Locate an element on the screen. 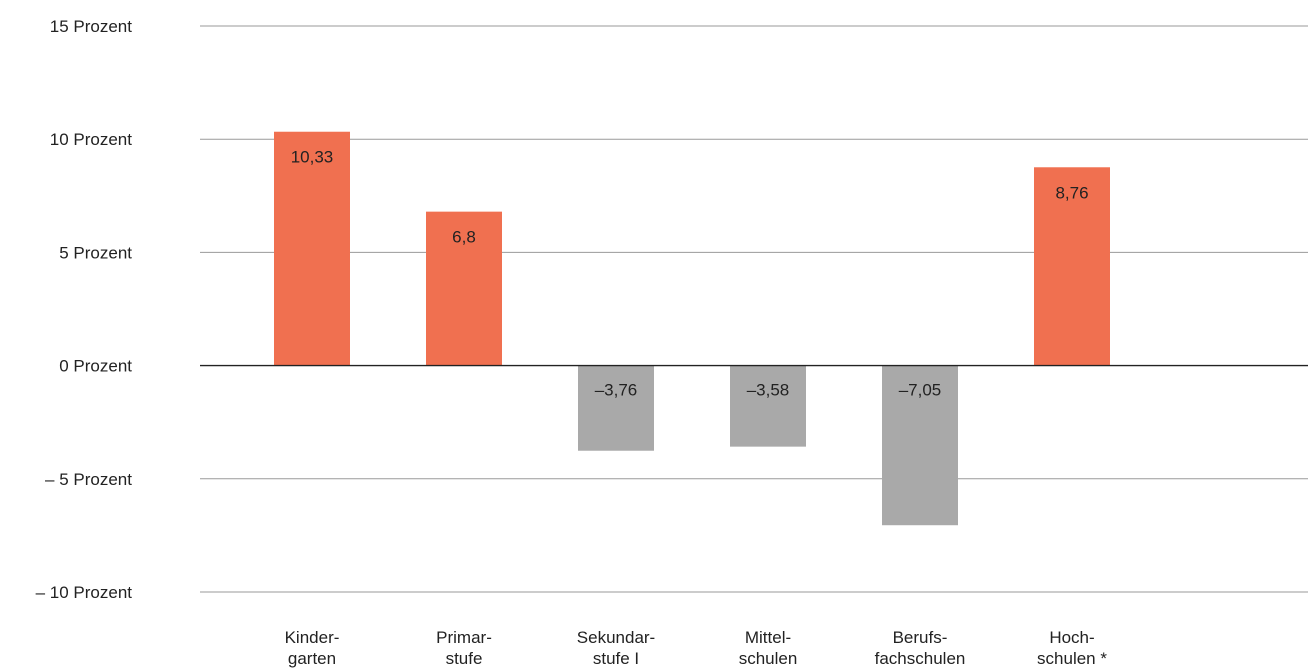 This screenshot has width=1308, height=672. category-label: Kinder- is located at coordinates (312, 637).